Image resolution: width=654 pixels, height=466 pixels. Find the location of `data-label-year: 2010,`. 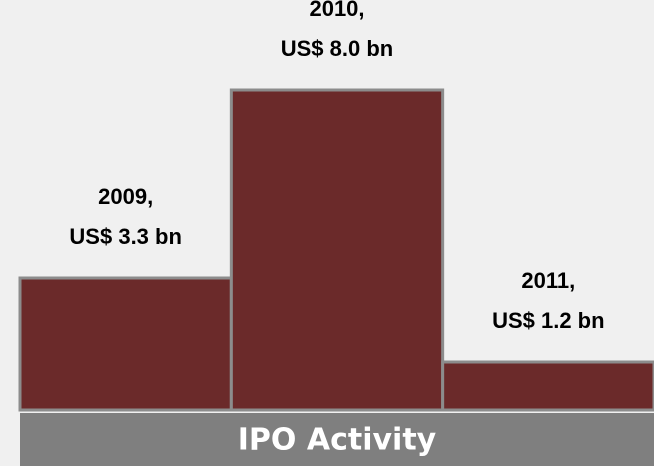

data-label-year: 2010, is located at coordinates (336, 10).